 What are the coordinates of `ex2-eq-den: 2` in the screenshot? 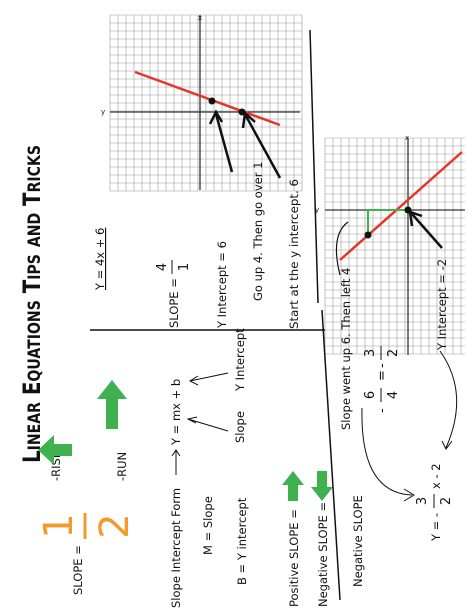 It's located at (446, 501).